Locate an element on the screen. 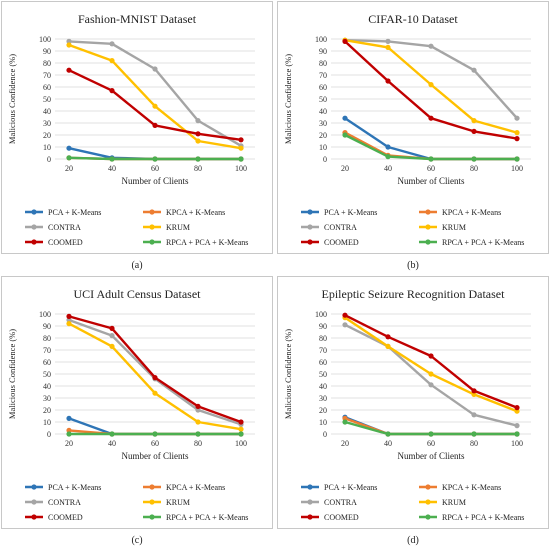  chart-title: Fashion-MNIST Dataset is located at coordinates (137, 19).